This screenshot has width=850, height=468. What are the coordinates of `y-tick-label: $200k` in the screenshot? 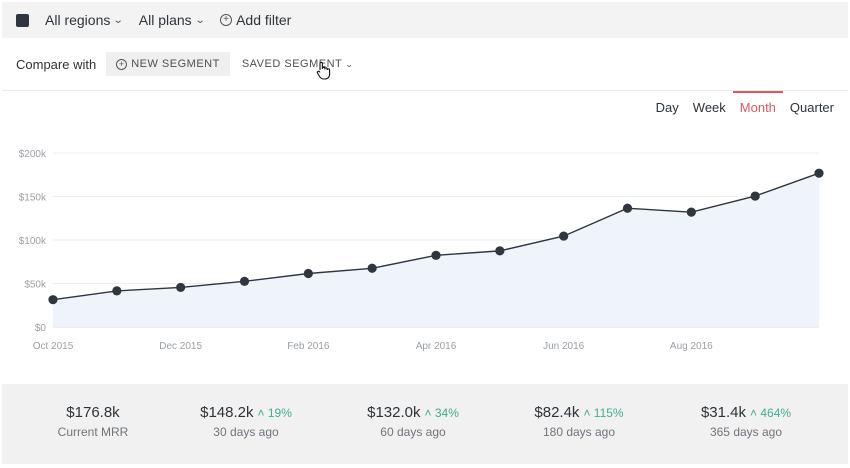 It's located at (33, 154).